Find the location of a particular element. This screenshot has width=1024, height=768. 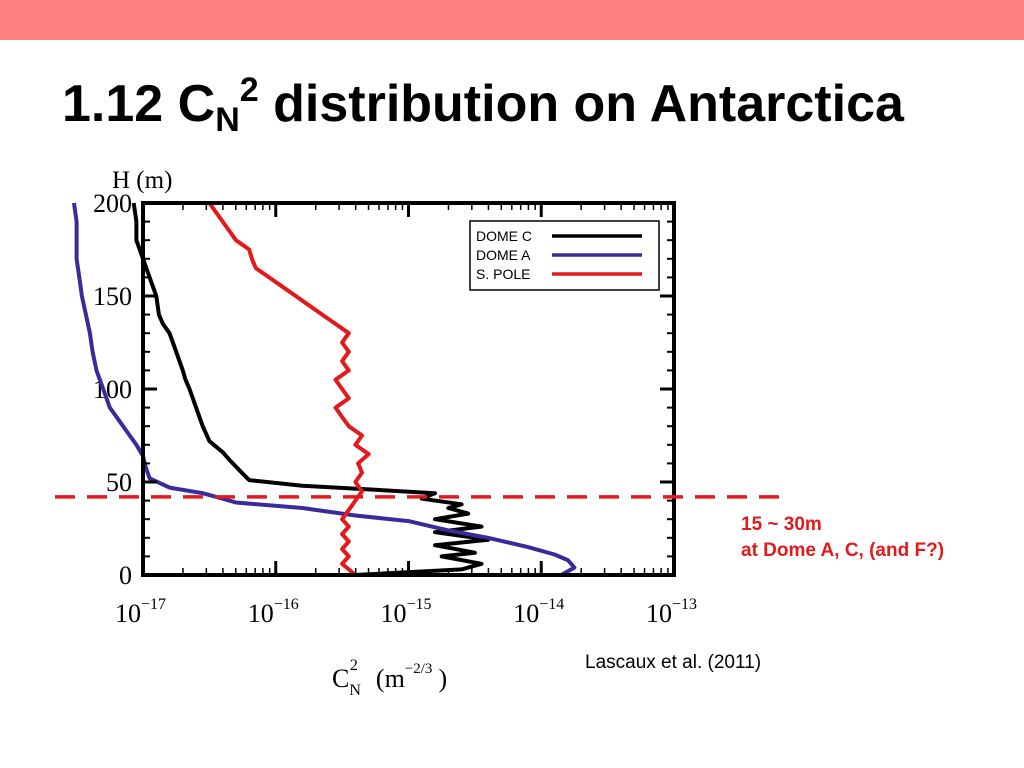

x-tick-labels: 10−17 10−16 10−15 10−14 10−13 is located at coordinates (406, 612).